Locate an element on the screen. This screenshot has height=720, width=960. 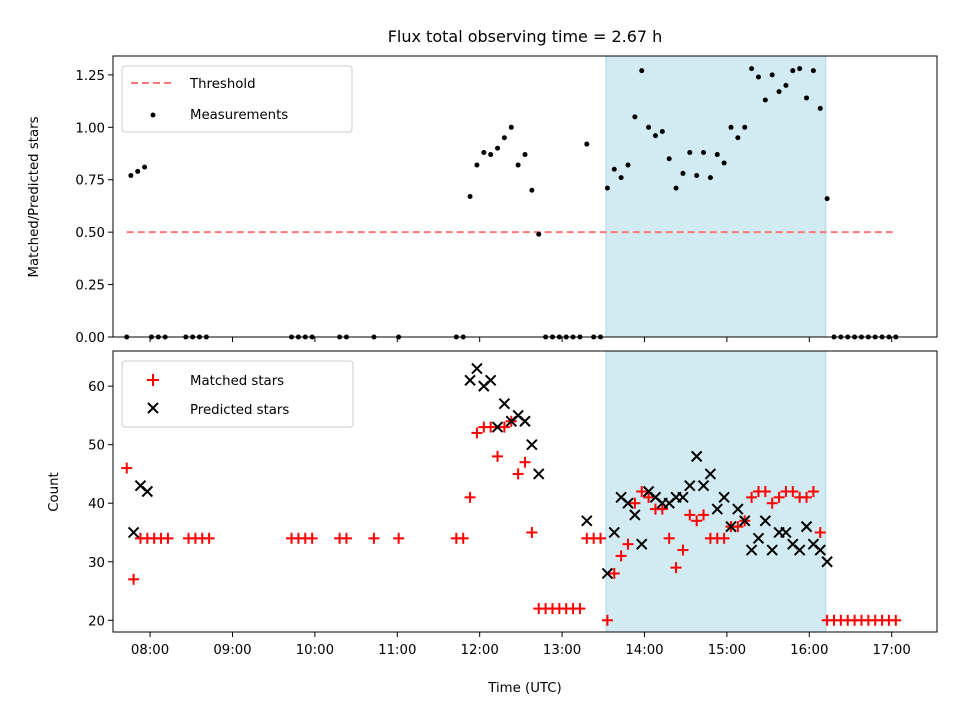
x-tick-label: 17:00 is located at coordinates (892, 650).